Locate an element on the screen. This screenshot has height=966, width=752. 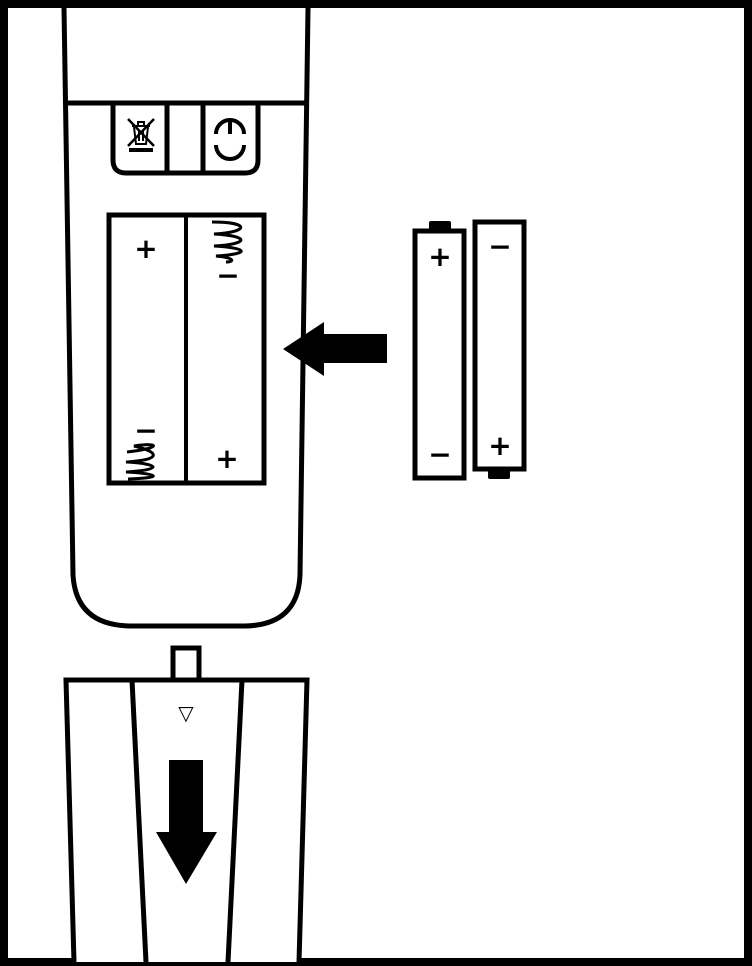
insert-arrow-icon is located at coordinates (335, 349).